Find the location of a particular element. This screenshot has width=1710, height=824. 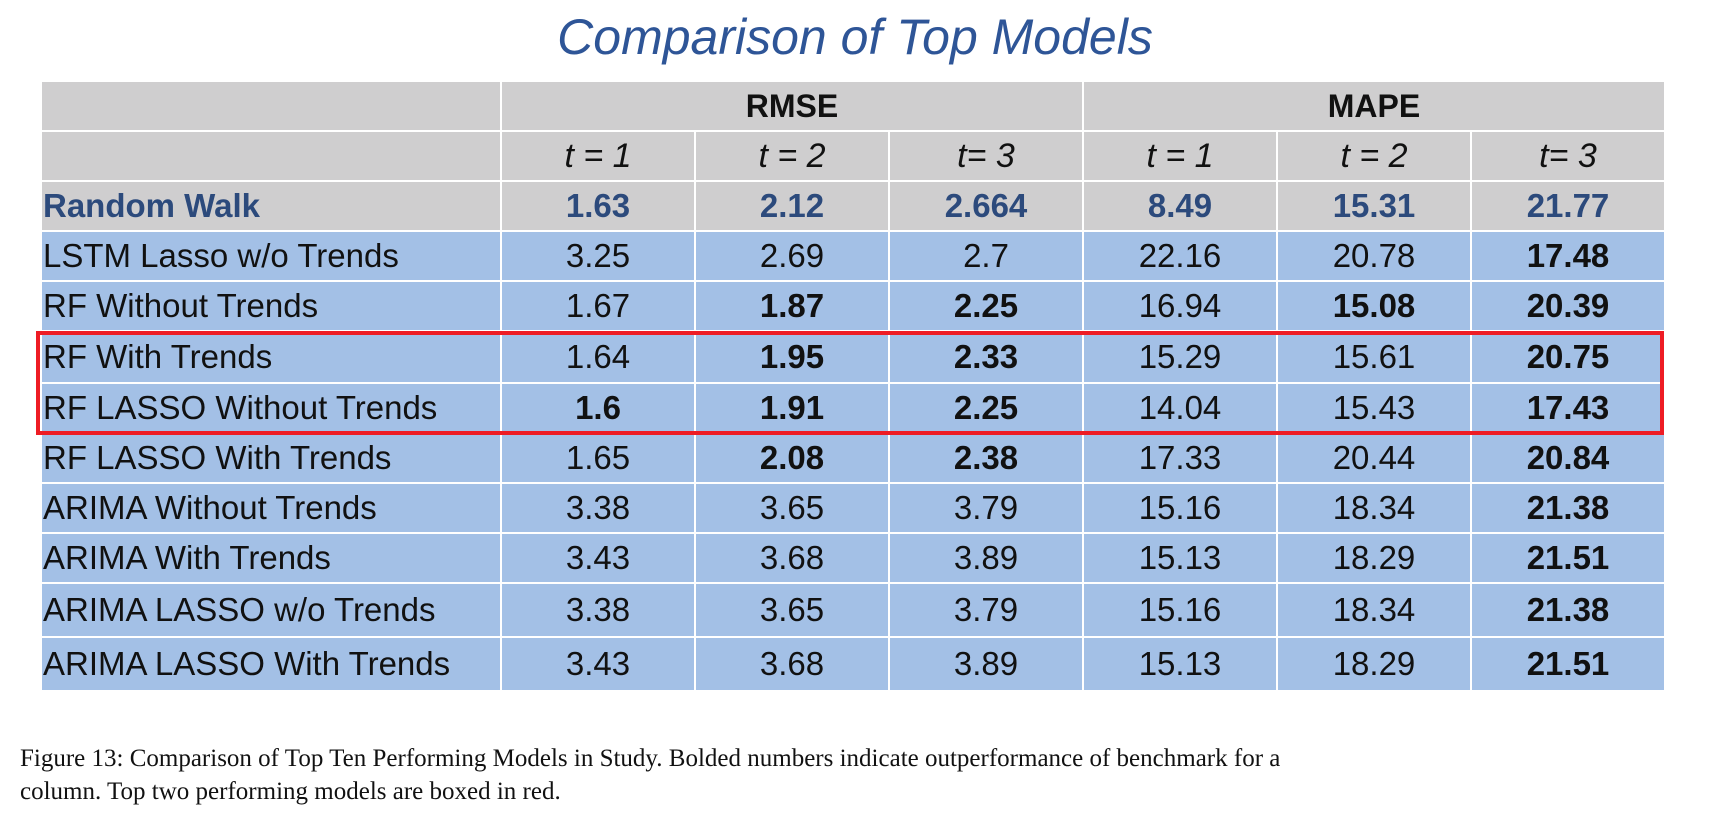

metric-value-cell: 1.91 is located at coordinates (792, 408).